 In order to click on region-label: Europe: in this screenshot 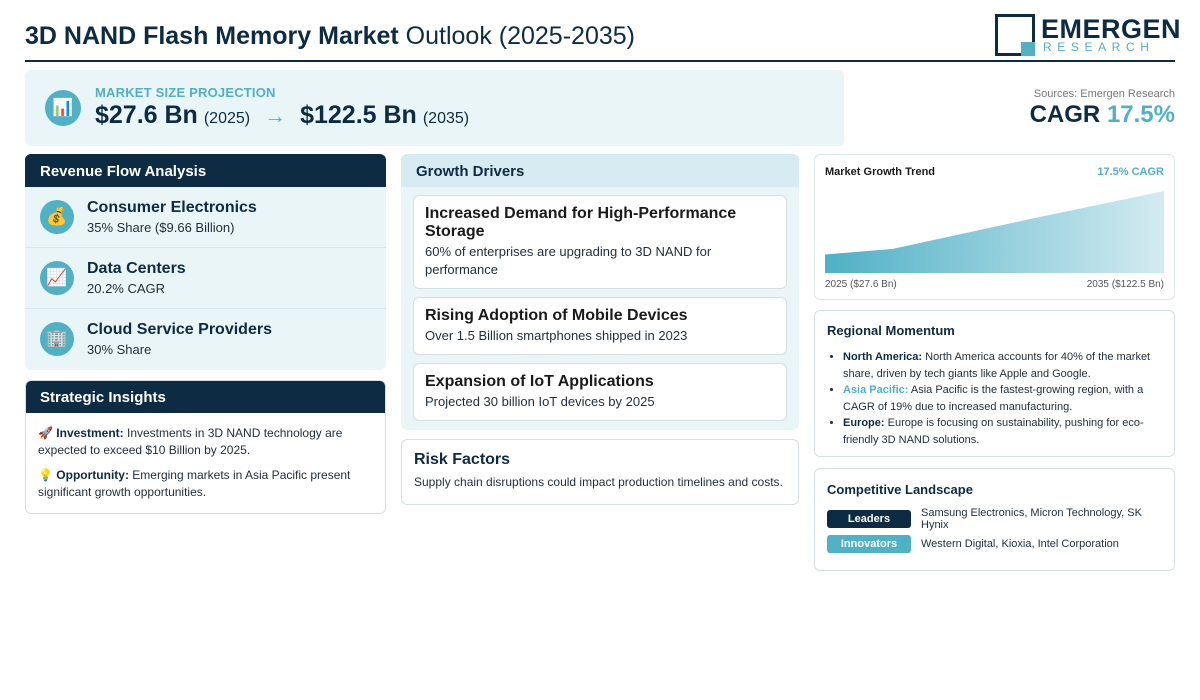, I will do `click(864, 423)`.